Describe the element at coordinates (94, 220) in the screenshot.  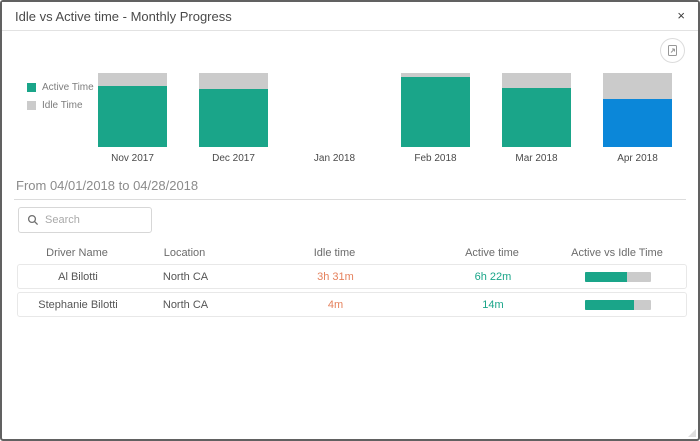
I see `search-input` at that location.